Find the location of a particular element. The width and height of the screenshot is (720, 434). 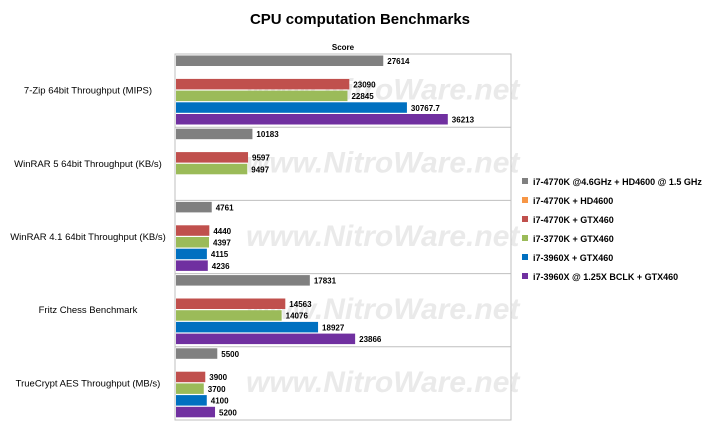

data-label: 4397 is located at coordinates (222, 243).